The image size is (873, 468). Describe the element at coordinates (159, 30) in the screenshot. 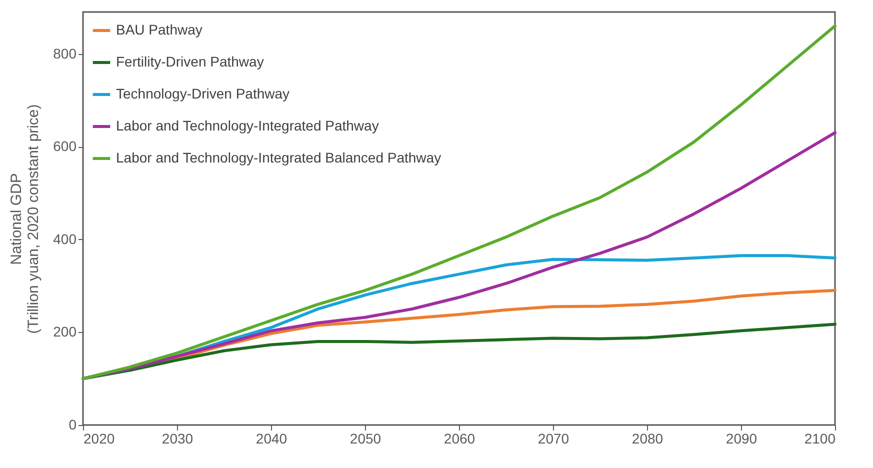

I see `legend-label: BAU Pathway` at that location.